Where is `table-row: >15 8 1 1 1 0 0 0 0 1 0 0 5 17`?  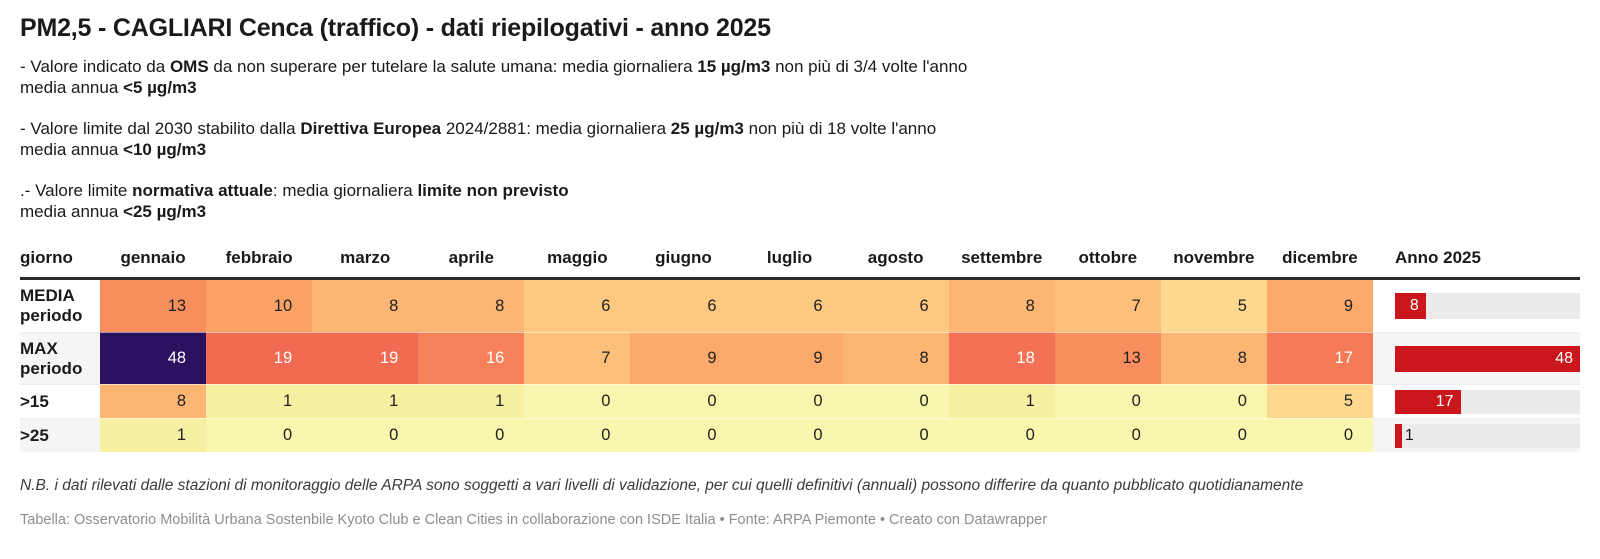
table-row: >15 8 1 1 1 0 0 0 0 1 0 0 5 17 is located at coordinates (800, 401).